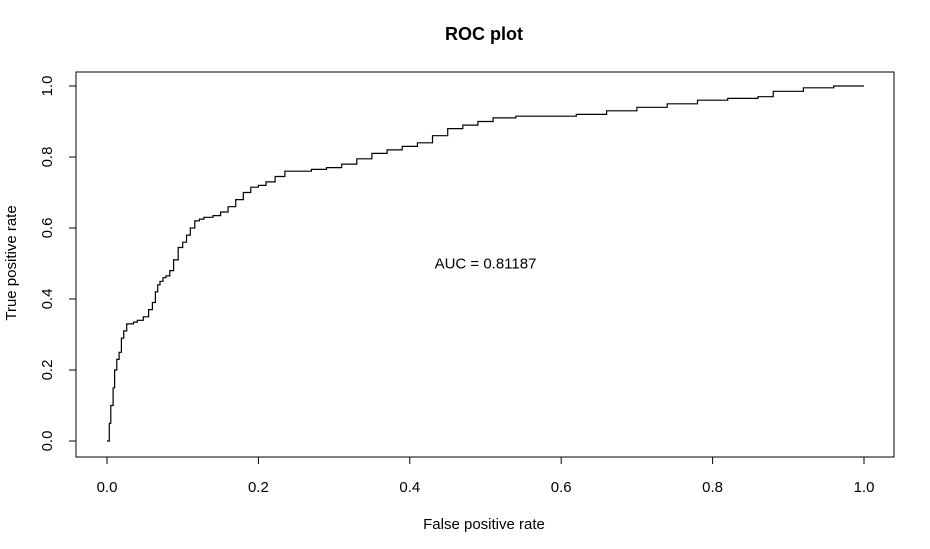 This screenshot has width=930, height=549. What do you see at coordinates (484, 34) in the screenshot?
I see `chart-title: ROC plot` at bounding box center [484, 34].